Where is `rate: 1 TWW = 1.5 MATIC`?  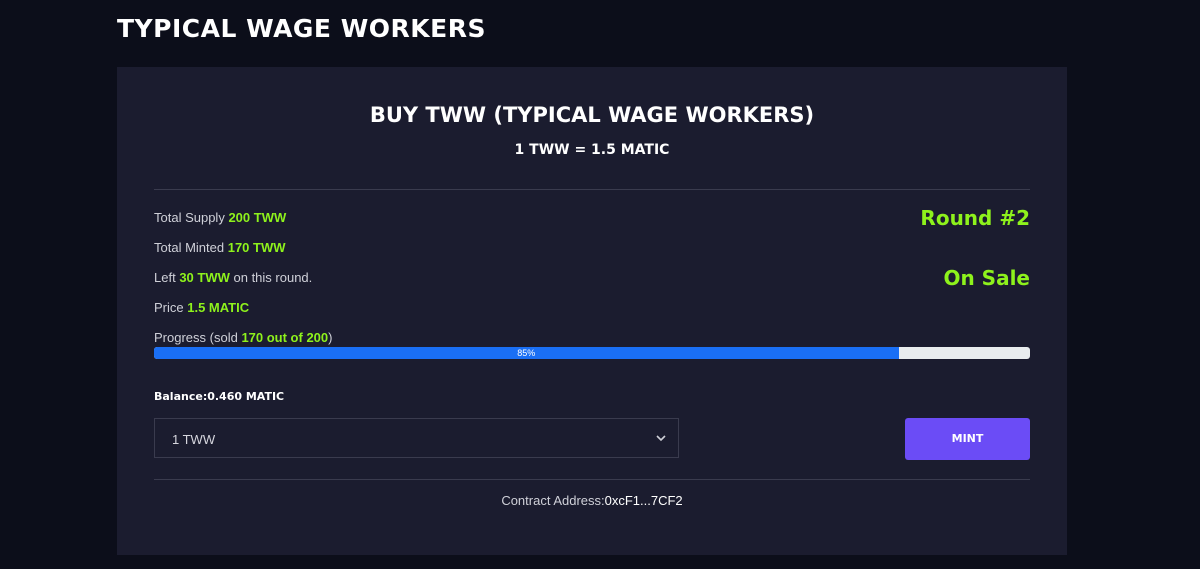 rate: 1 TWW = 1.5 MATIC is located at coordinates (592, 150).